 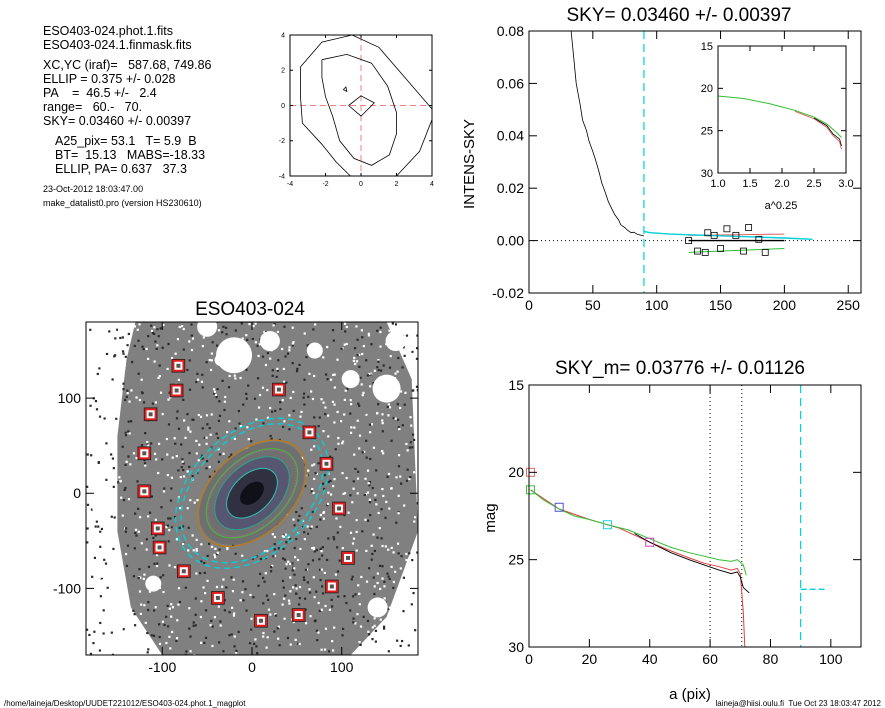 I want to click on sky-ytick-label: 0.06, so click(x=510, y=83).